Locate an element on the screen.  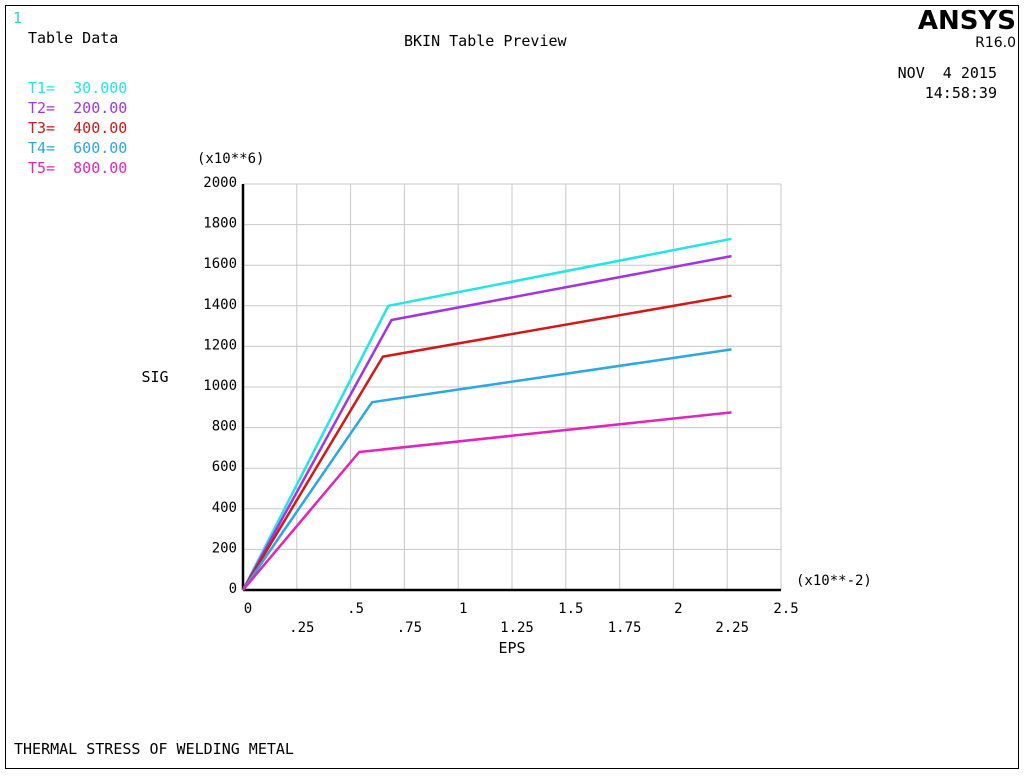
legend-item-t3: T3= 400.00 is located at coordinates (77, 128).